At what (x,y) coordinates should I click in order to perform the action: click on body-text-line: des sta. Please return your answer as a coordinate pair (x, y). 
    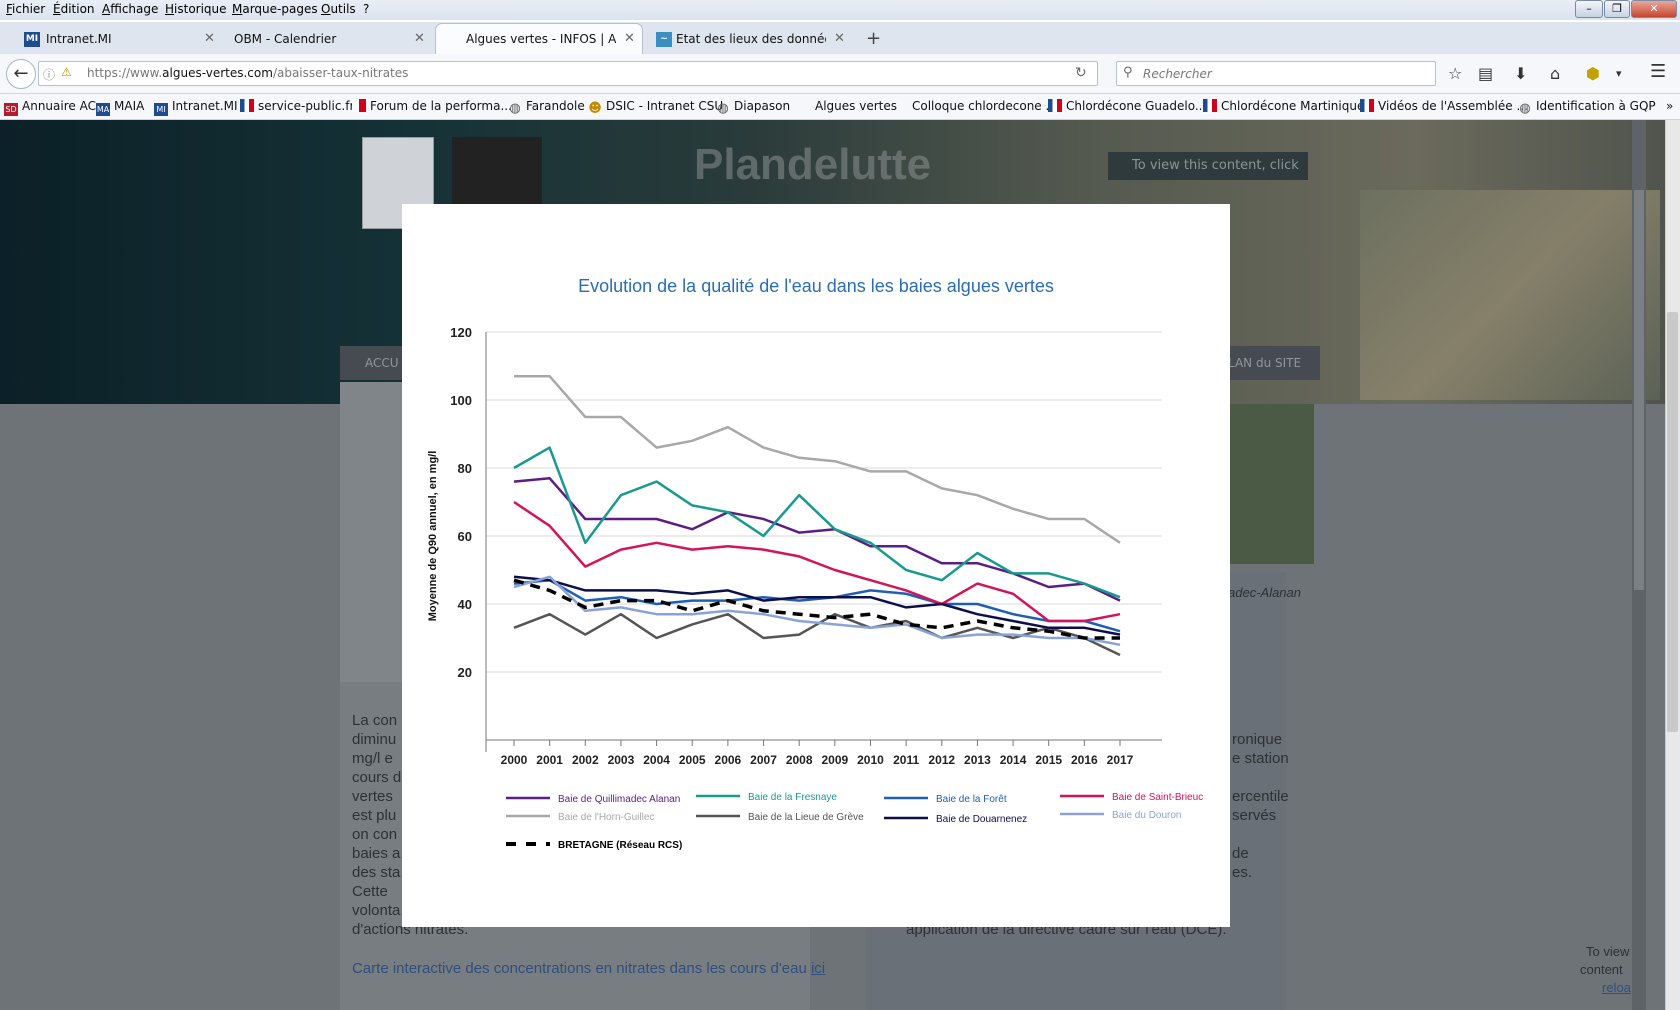
    Looking at the image, I should click on (376, 872).